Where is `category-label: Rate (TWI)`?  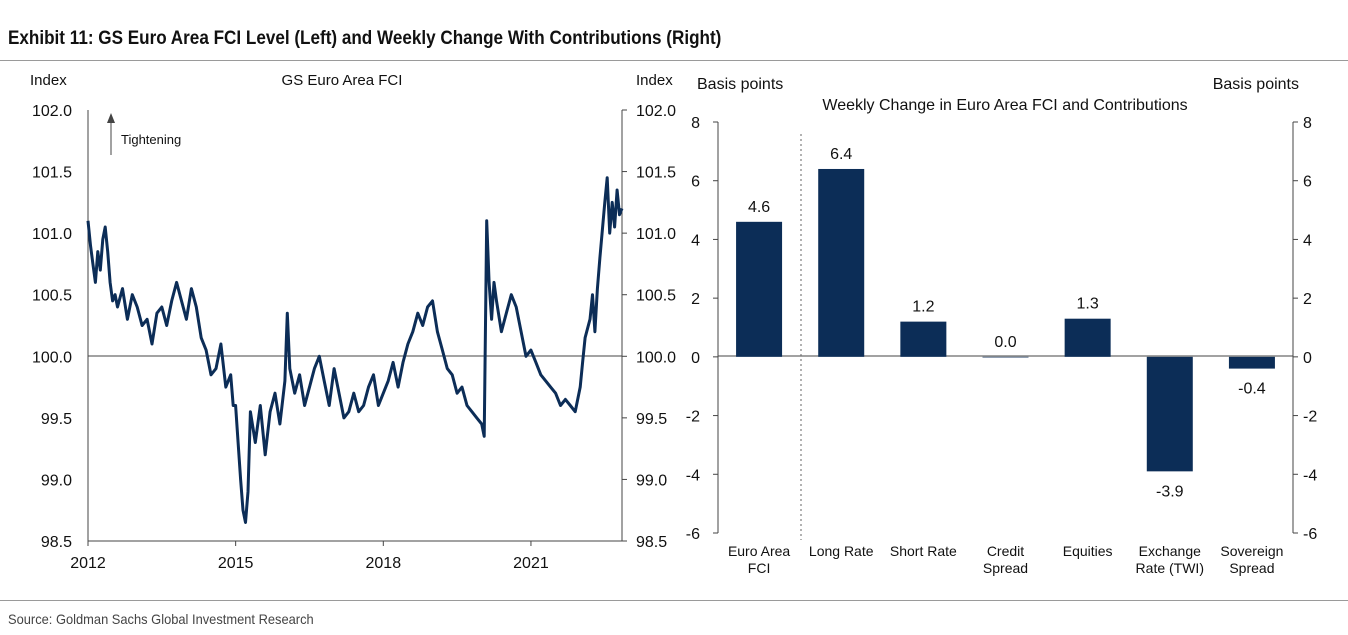 category-label: Rate (TWI) is located at coordinates (1170, 568).